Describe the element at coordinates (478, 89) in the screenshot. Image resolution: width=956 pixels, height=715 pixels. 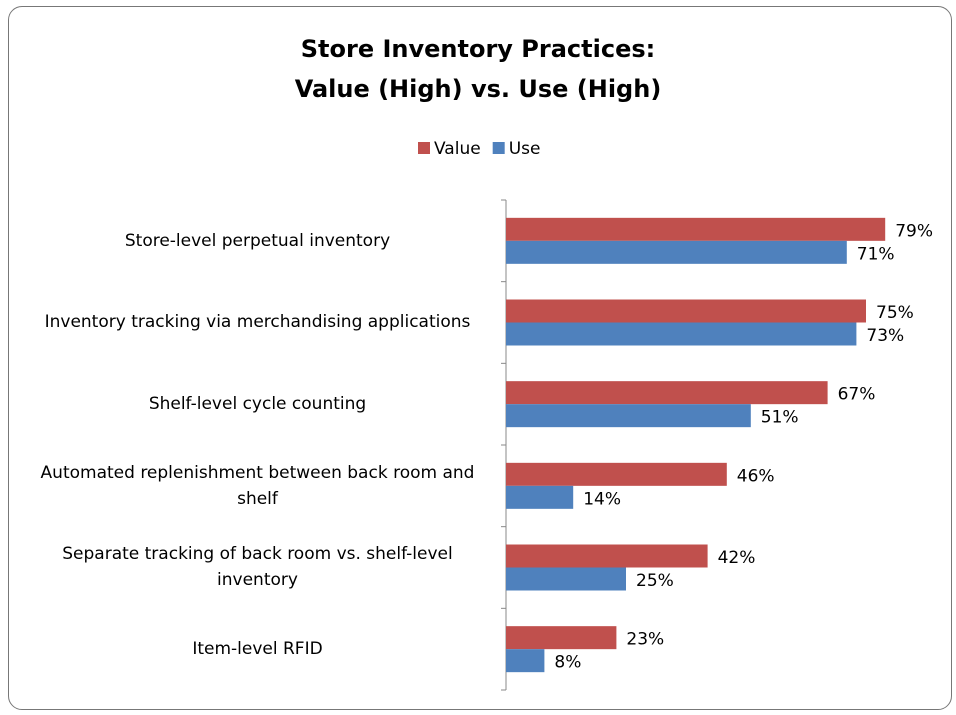
I see `chart-title: Value (High) vs. Use (High)` at that location.